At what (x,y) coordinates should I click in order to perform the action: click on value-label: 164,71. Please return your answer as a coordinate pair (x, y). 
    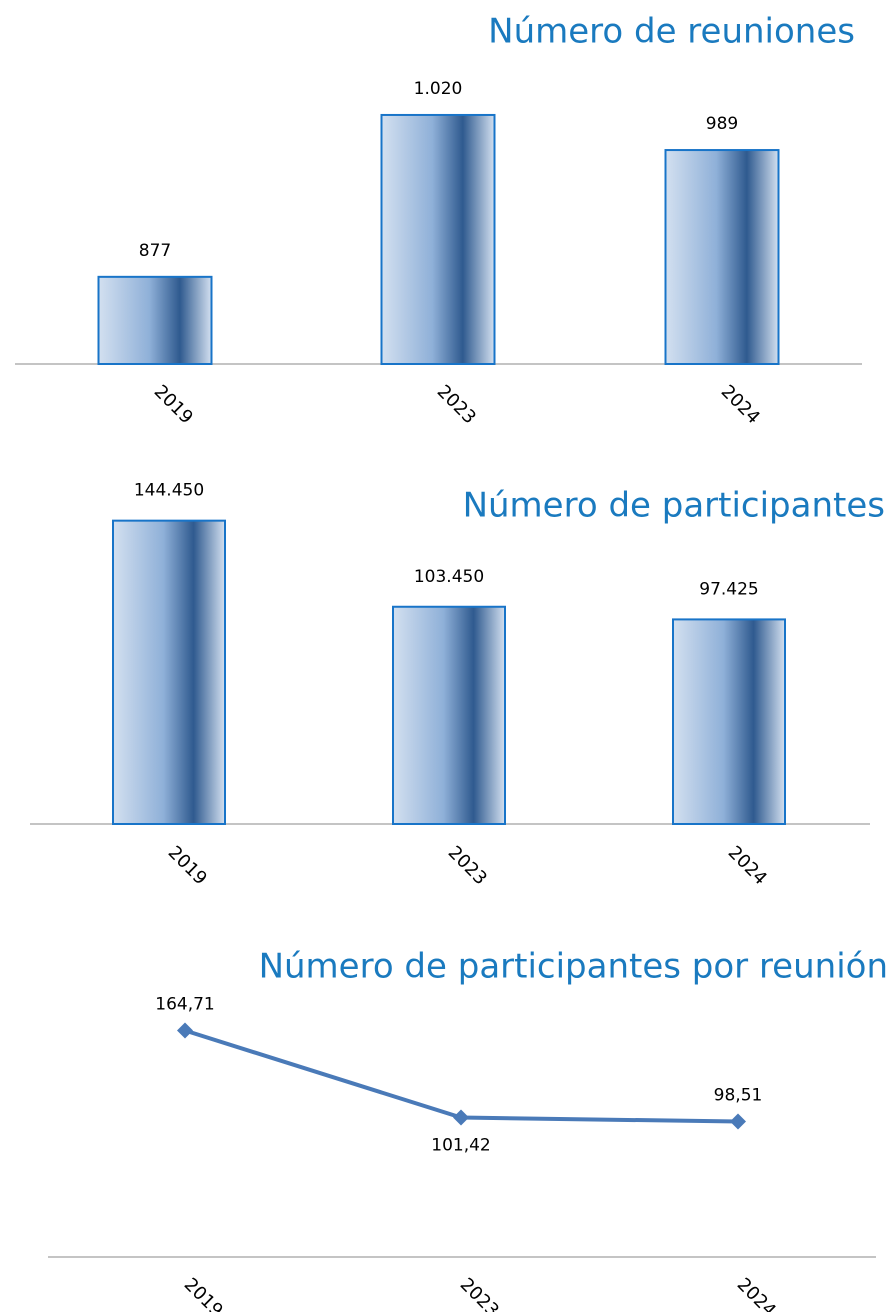
    Looking at the image, I should click on (184, 1005).